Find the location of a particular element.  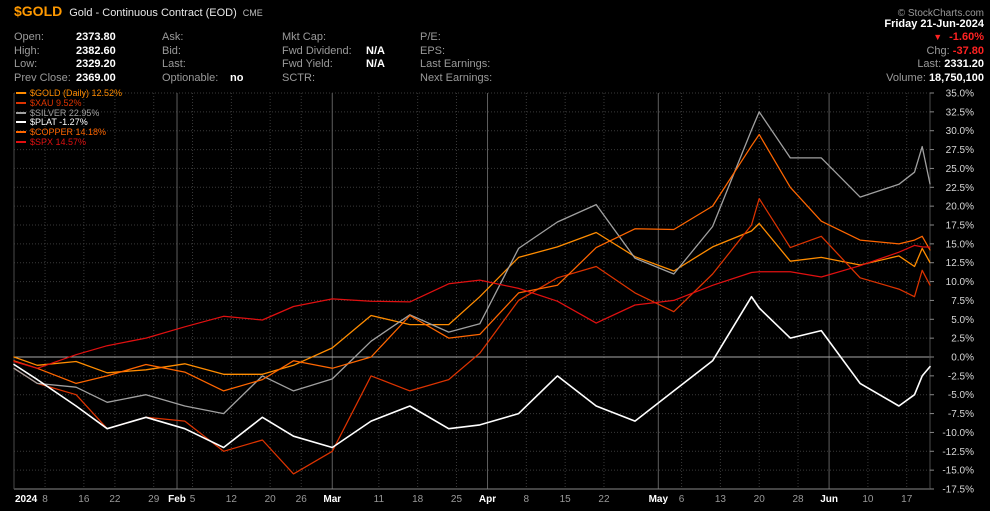

svg-text: -5.0% is located at coordinates (961, 395).